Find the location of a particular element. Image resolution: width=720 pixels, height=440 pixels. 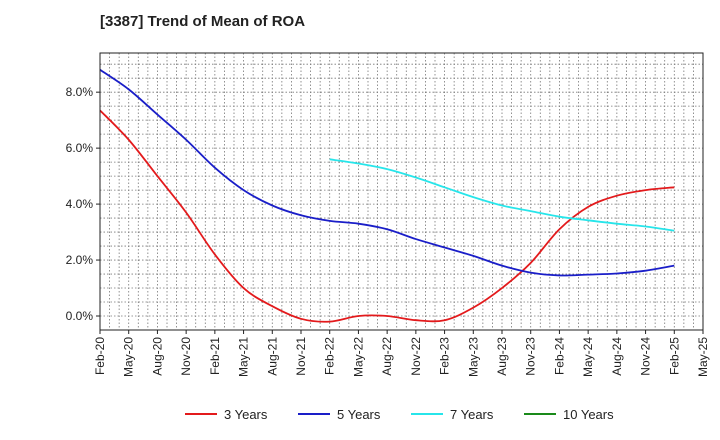

y-axis-ticks: 0.0% 2.0% 4.0% 6.0% 8.0% is located at coordinates (83, 204).